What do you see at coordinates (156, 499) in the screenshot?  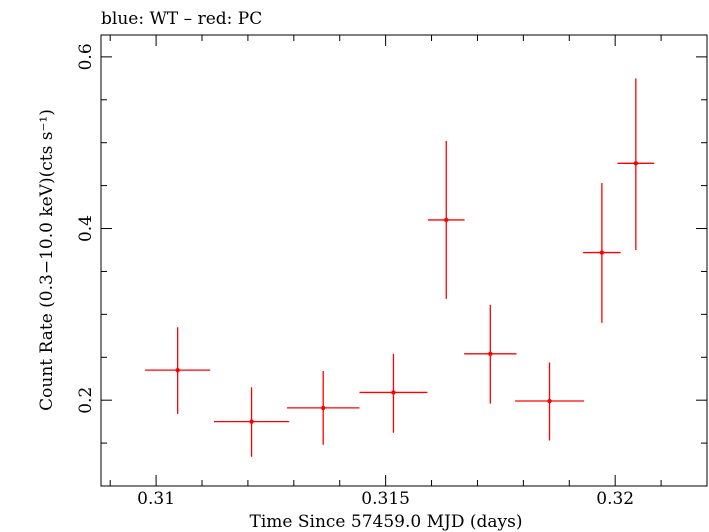 I see `x-tick-label: 0.31` at bounding box center [156, 499].